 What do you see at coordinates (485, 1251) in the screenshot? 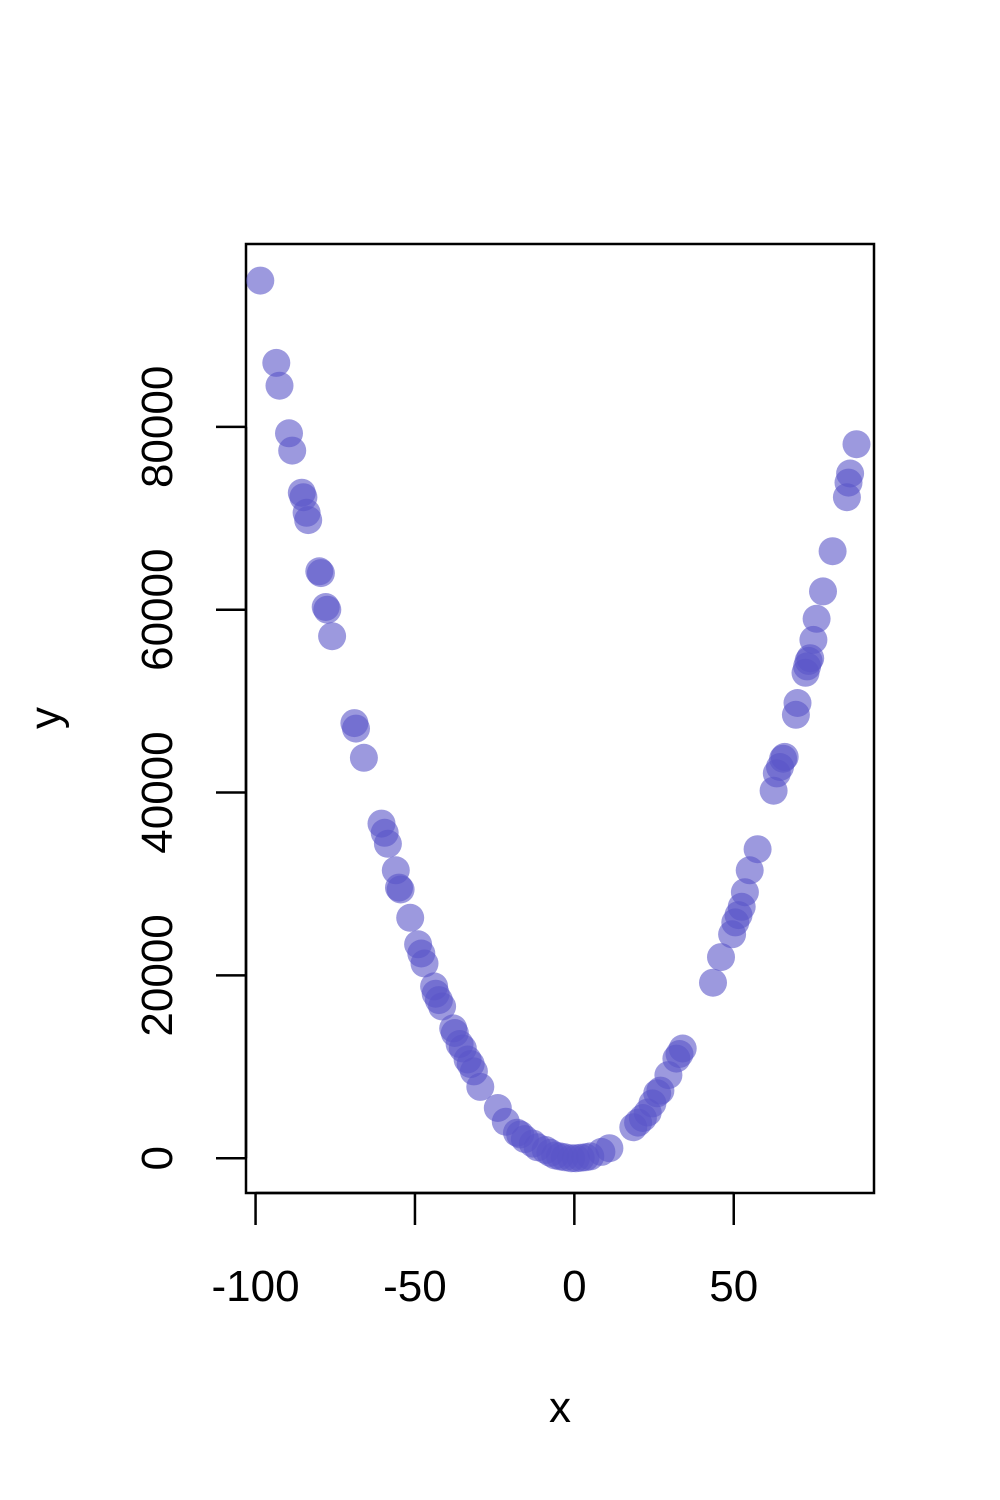
I see `x-axis: -100 -50 0 50` at bounding box center [485, 1251].